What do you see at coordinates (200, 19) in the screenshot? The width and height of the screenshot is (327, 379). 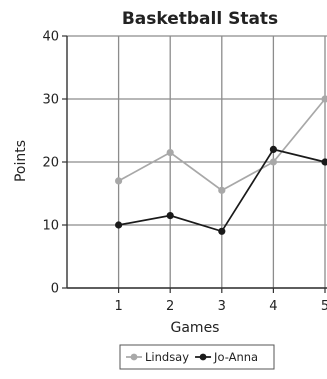 I see `chart-title: Basketball Stats` at bounding box center [200, 19].